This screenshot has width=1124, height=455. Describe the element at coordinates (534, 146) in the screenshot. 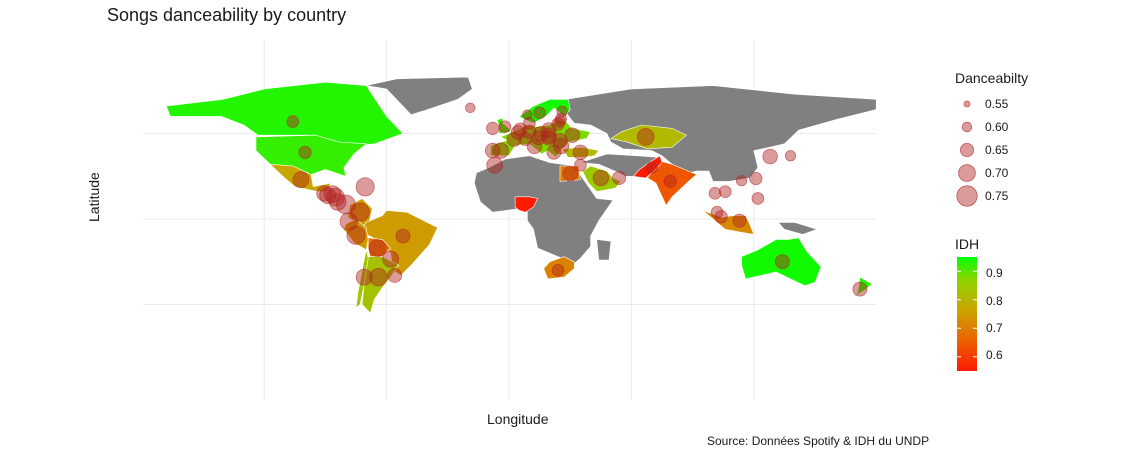

I see `danceability-point-italy` at that location.